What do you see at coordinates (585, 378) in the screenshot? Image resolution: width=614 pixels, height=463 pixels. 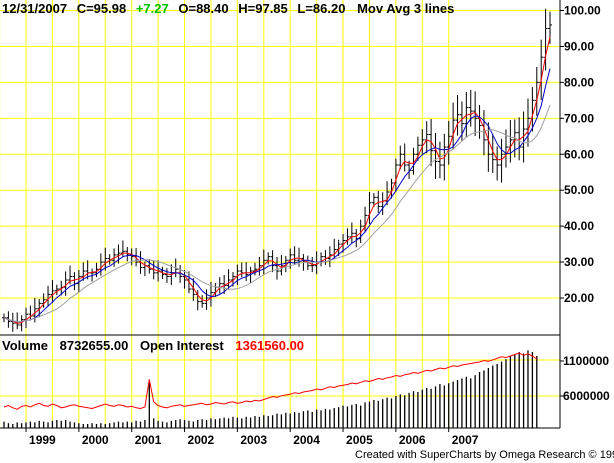 I see `volume-axis-labels: 1100000 6000000` at bounding box center [585, 378].